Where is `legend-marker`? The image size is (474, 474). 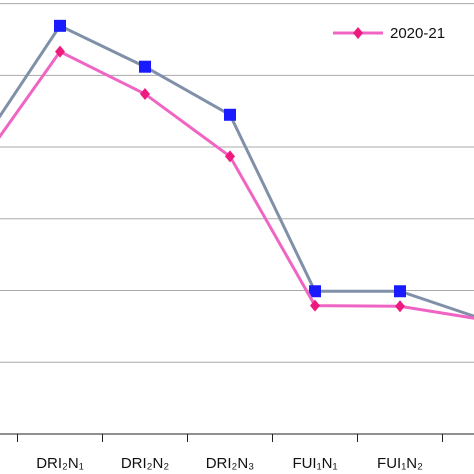 legend-marker is located at coordinates (358, 33).